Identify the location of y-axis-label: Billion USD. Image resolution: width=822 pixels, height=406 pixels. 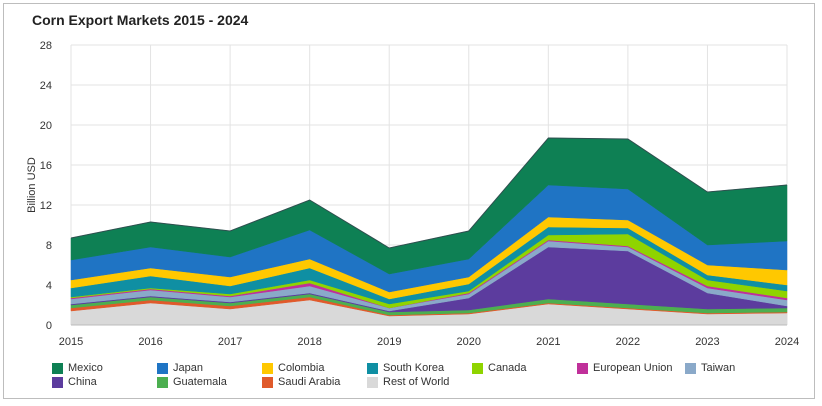
(32, 185).